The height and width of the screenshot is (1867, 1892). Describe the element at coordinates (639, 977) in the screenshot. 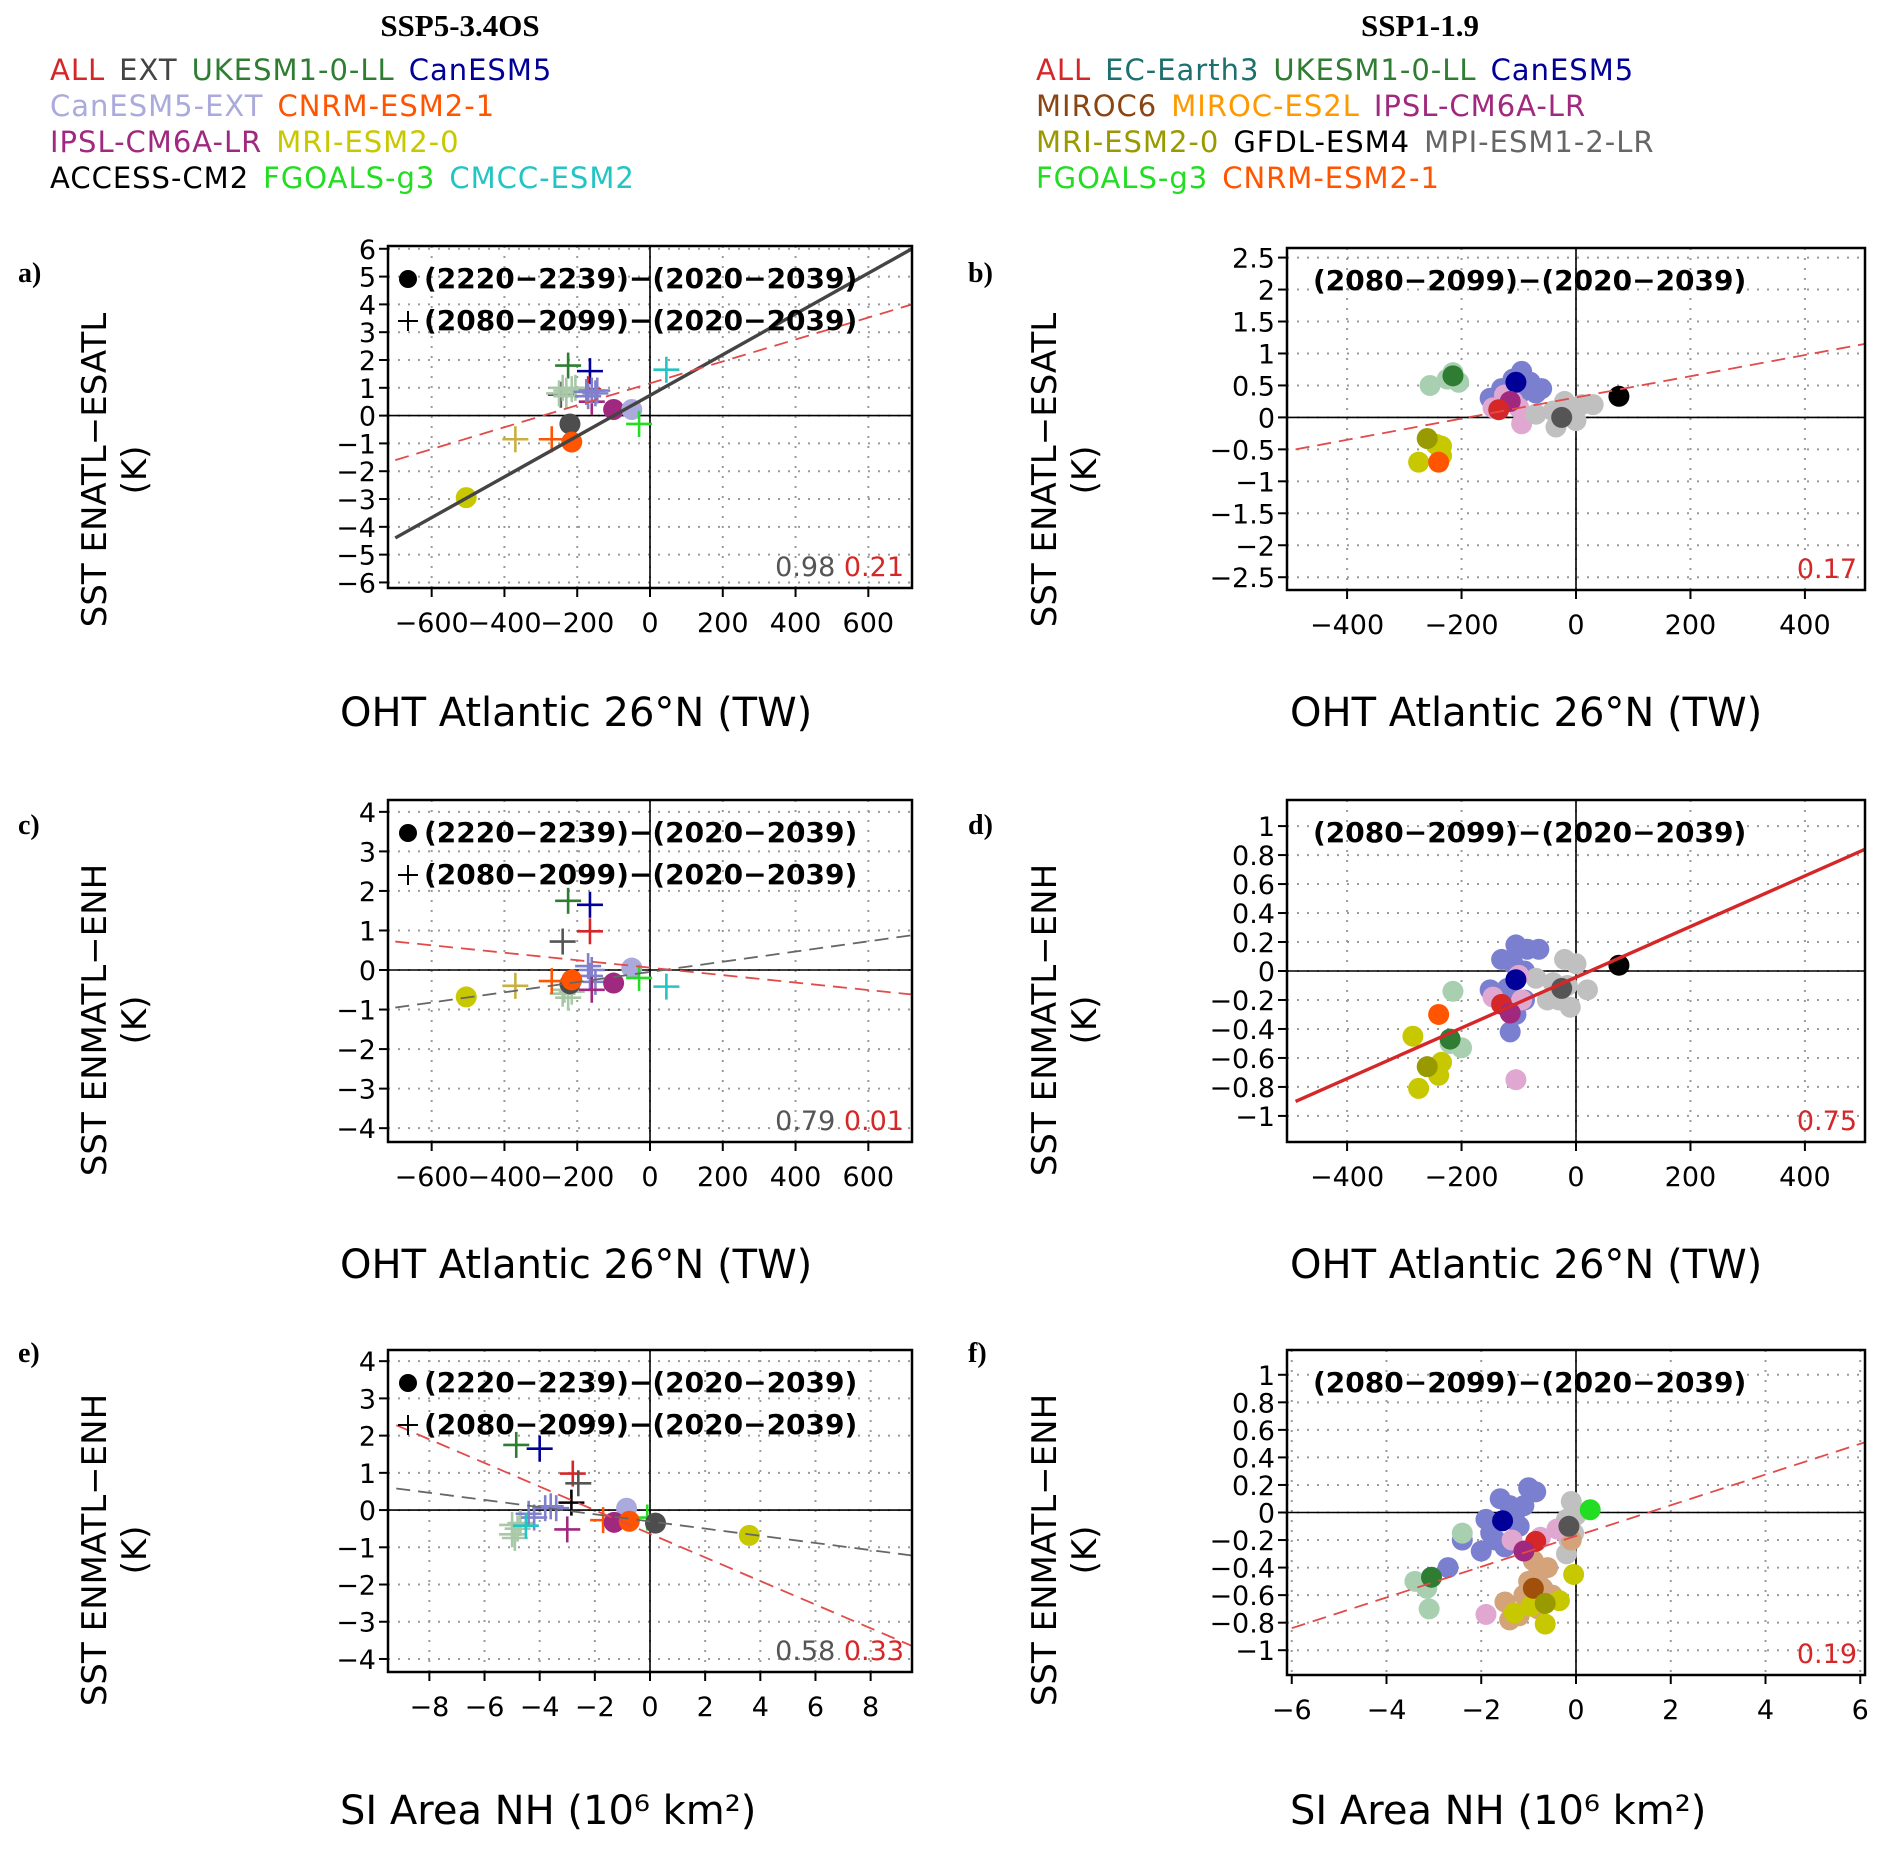

I see `plus-marker-fgoals-g3` at that location.